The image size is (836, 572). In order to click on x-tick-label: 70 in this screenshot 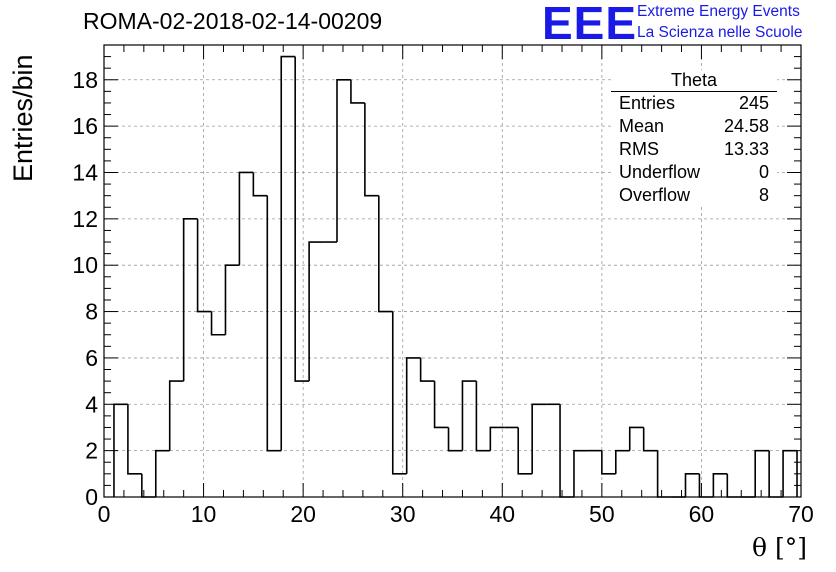, I will do `click(801, 514)`.